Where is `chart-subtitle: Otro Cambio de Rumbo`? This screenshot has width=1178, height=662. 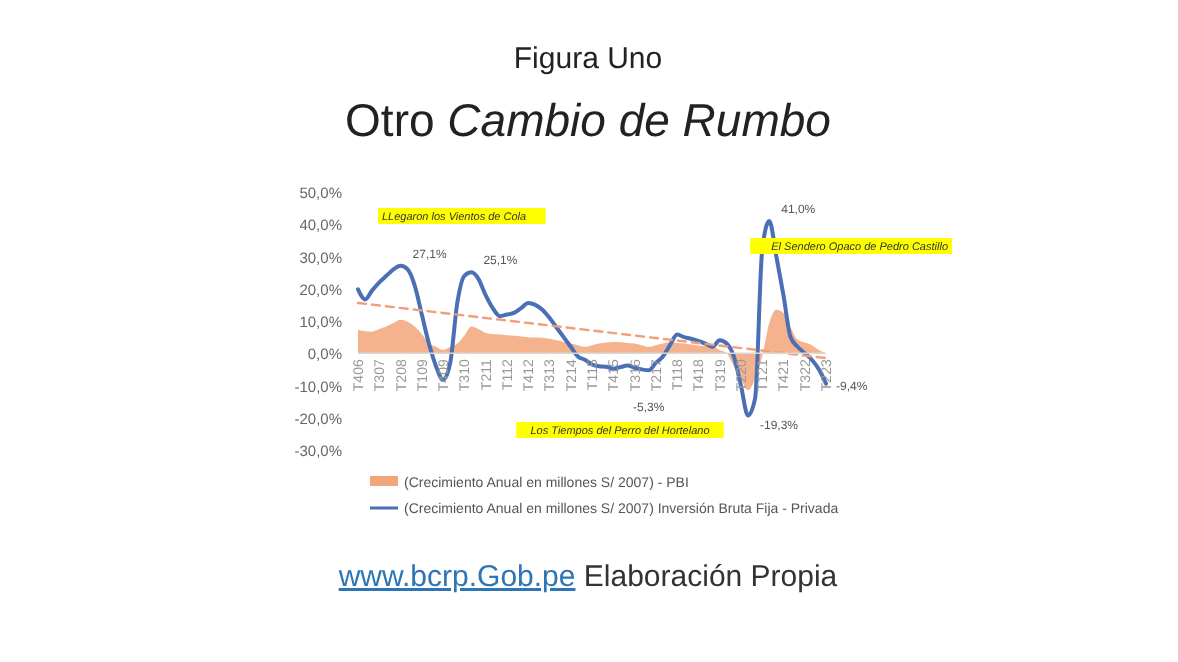 chart-subtitle: Otro Cambio de Rumbo is located at coordinates (588, 120).